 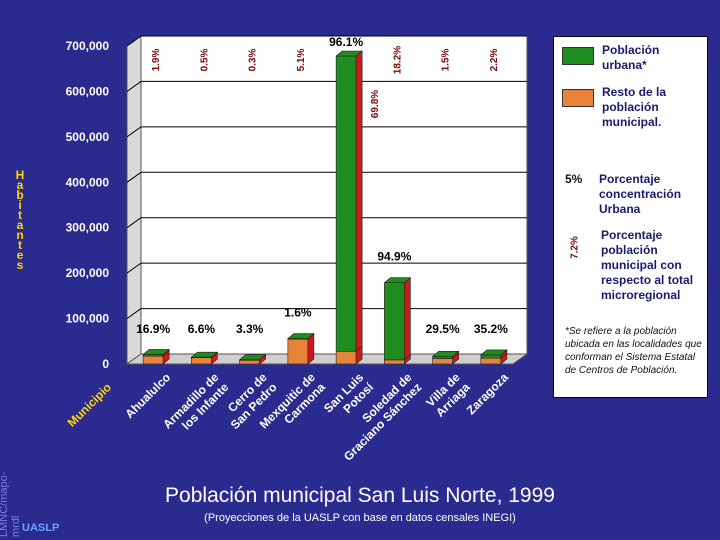 What do you see at coordinates (375, 104) in the screenshot?
I see `regional-share-label: 69.8%` at bounding box center [375, 104].